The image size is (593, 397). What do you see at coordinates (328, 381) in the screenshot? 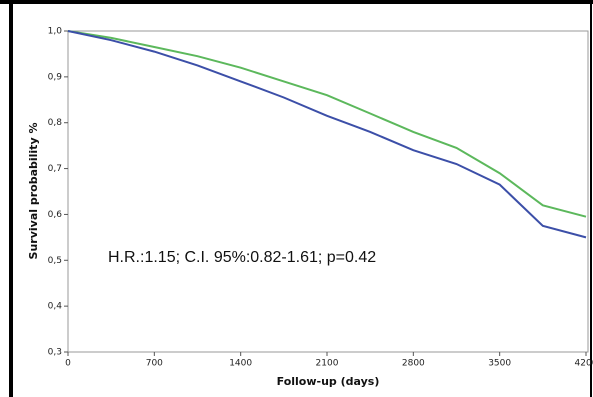
I see `x-axis-title: Follow-up (days)` at bounding box center [328, 381].